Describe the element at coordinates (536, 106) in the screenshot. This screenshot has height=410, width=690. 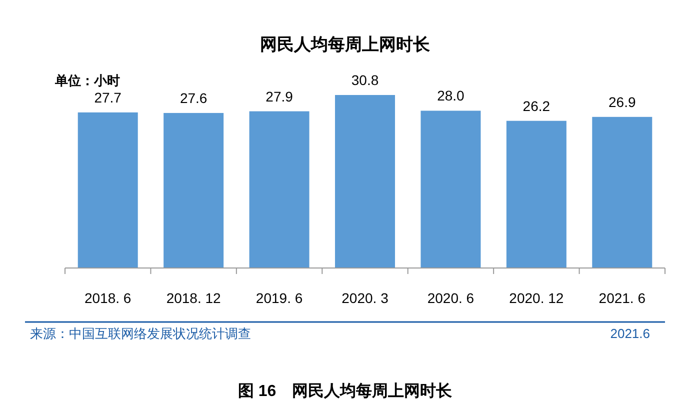
I see `data-label: 26.2` at that location.